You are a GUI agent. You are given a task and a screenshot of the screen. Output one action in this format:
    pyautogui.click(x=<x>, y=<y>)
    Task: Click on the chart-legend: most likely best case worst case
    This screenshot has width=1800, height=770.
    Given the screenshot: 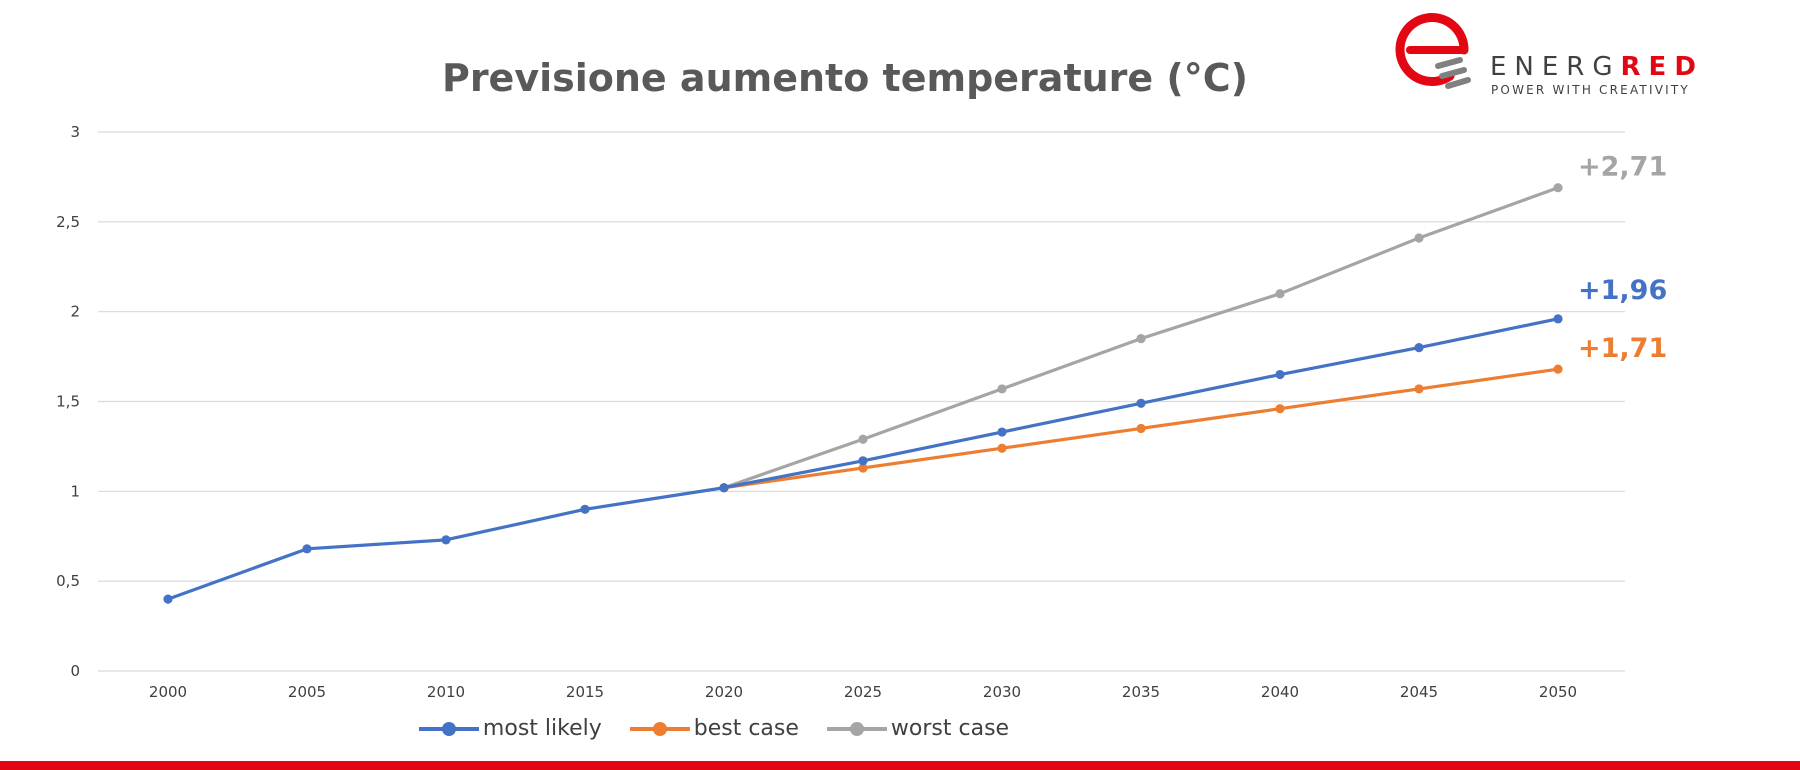 What is the action you would take?
    pyautogui.click(x=714, y=728)
    